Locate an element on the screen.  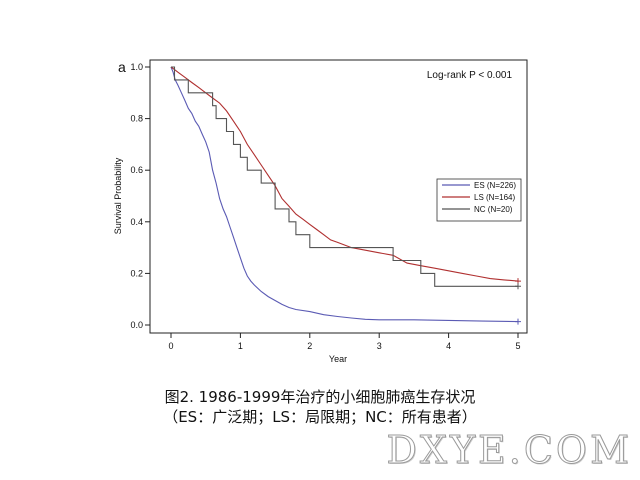
figure-caption-title: 图2. 1986-1999年治疗的小细胞肺癌生存状况 is located at coordinates (320, 397).